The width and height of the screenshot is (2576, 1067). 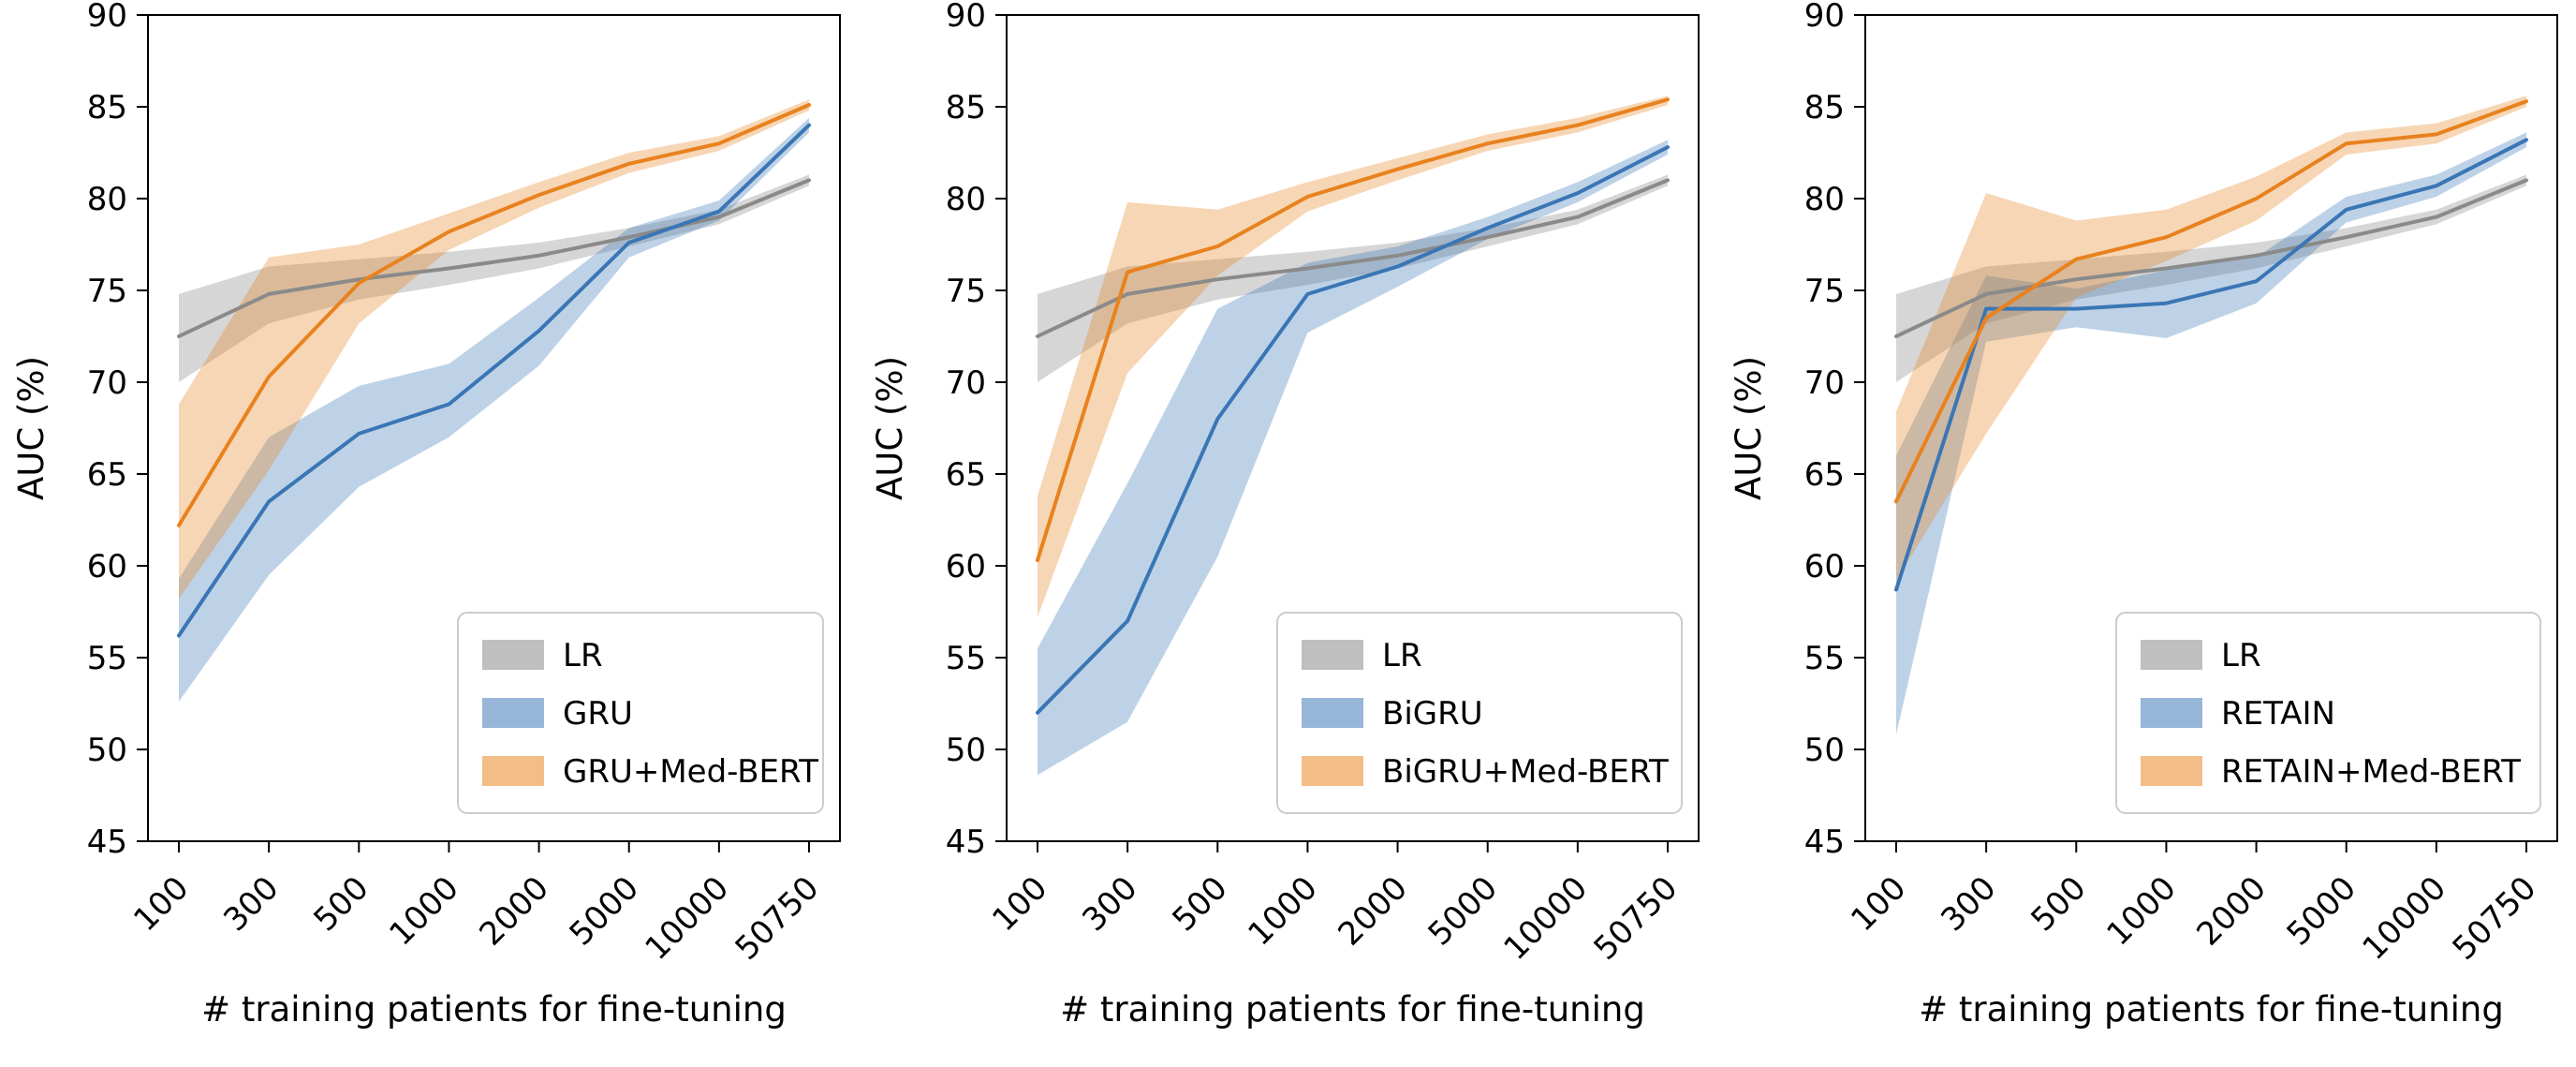 I want to click on legend-label-BiGRU+Med-BERT: BiGRU+Med-BERT, so click(x=1525, y=772).